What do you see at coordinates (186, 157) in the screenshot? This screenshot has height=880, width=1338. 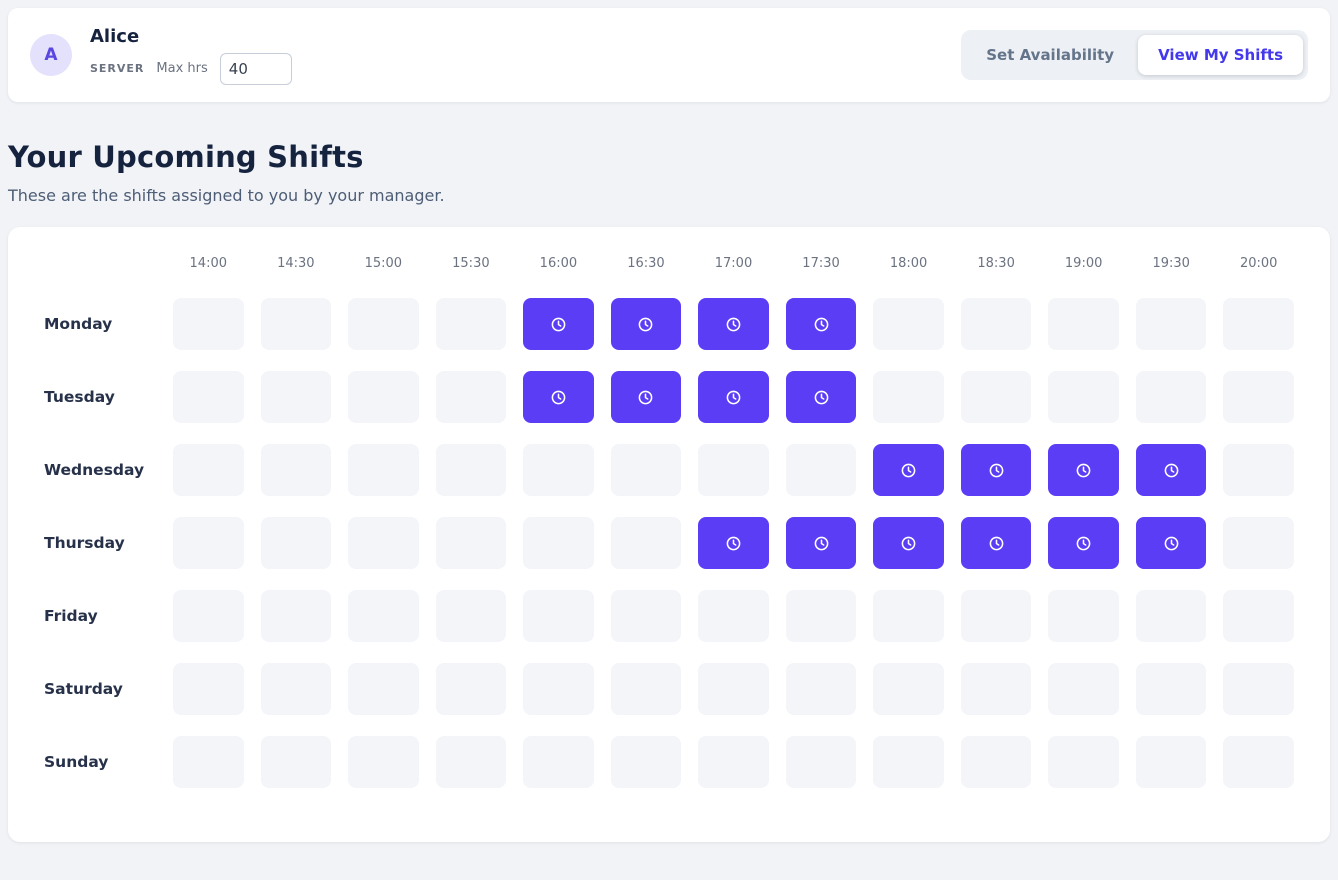 I see `page-title: Your Upcoming Shifts` at bounding box center [186, 157].